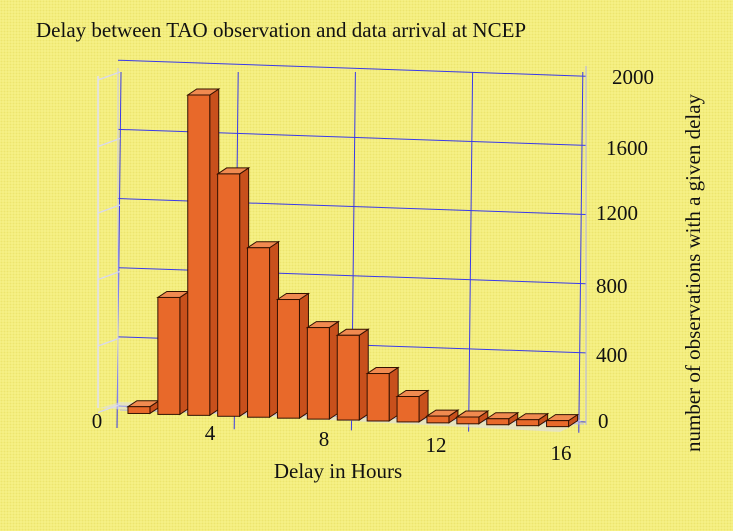 The image size is (733, 531). Describe the element at coordinates (97, 421) in the screenshot. I see `x-tick-label: 0` at that location.